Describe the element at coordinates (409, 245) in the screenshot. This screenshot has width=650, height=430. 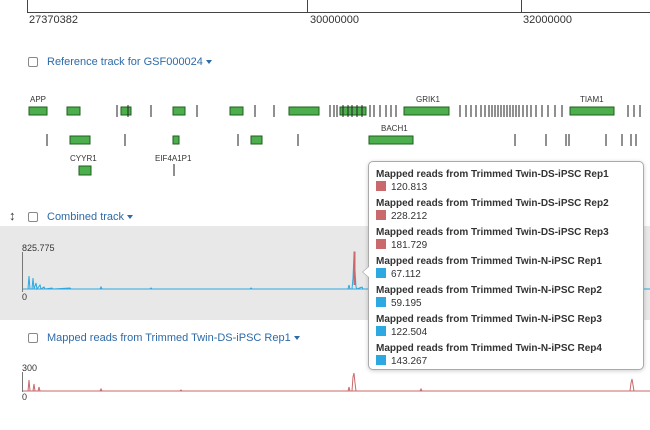
I see `tooltip-value: 181.729` at that location.